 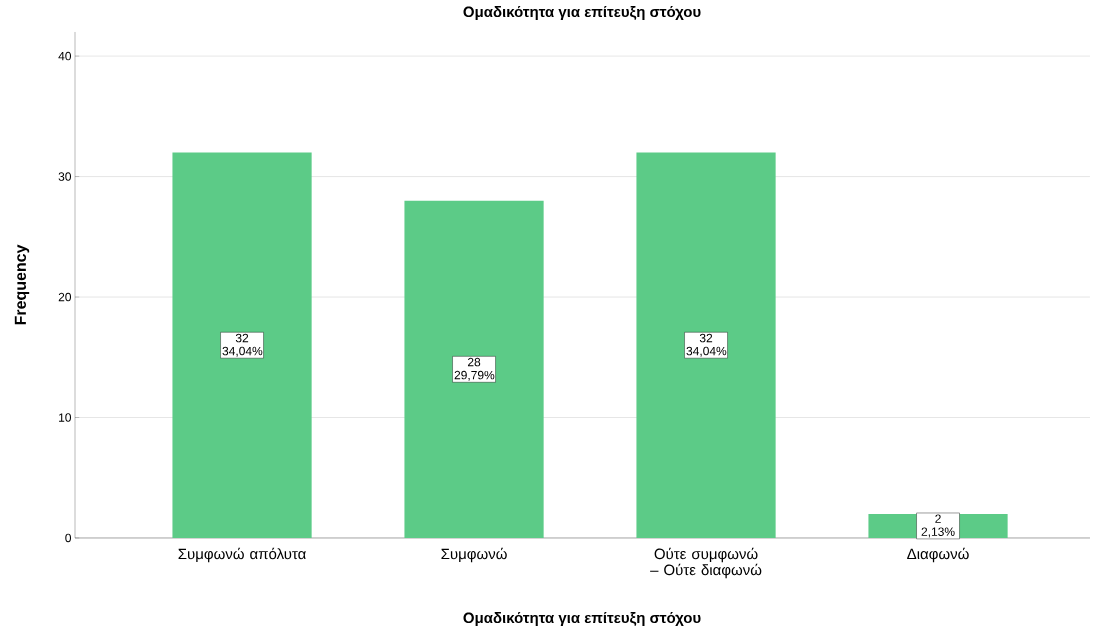 I want to click on data-label: 28 29,79%, so click(x=474, y=369).